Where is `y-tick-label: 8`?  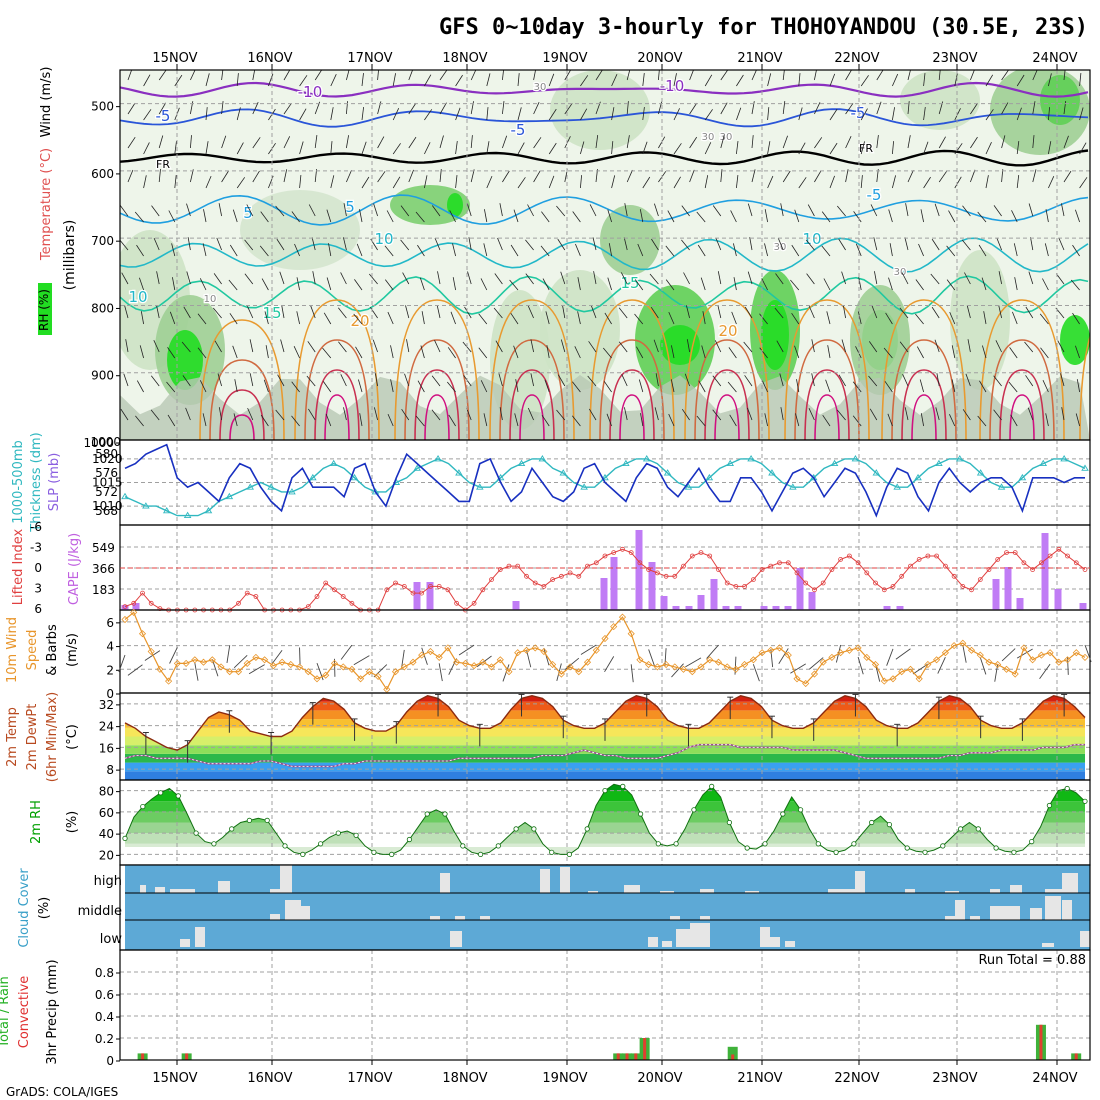
y-tick-label: 8 is located at coordinates (110, 770).